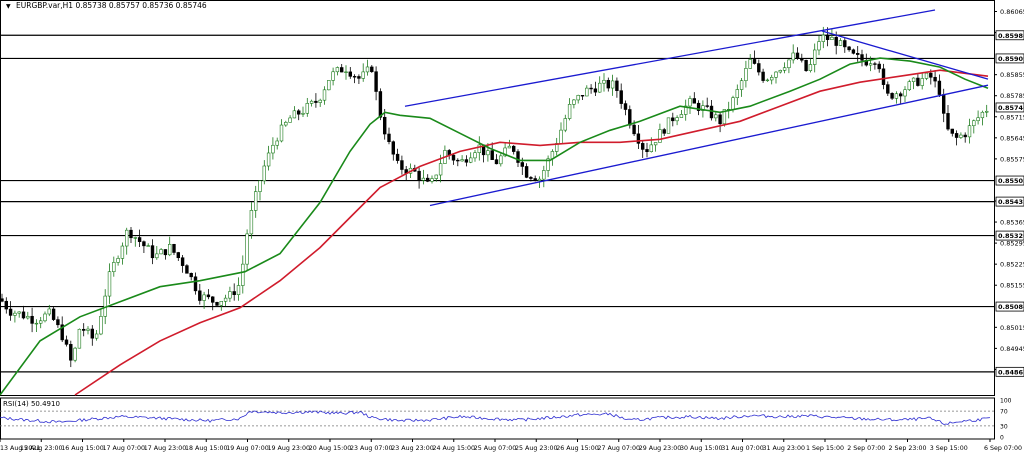 Image resolution: width=1024 pixels, height=453 pixels. I want to click on rsi-plot-area: 100 70 30 0, so click(506, 419).